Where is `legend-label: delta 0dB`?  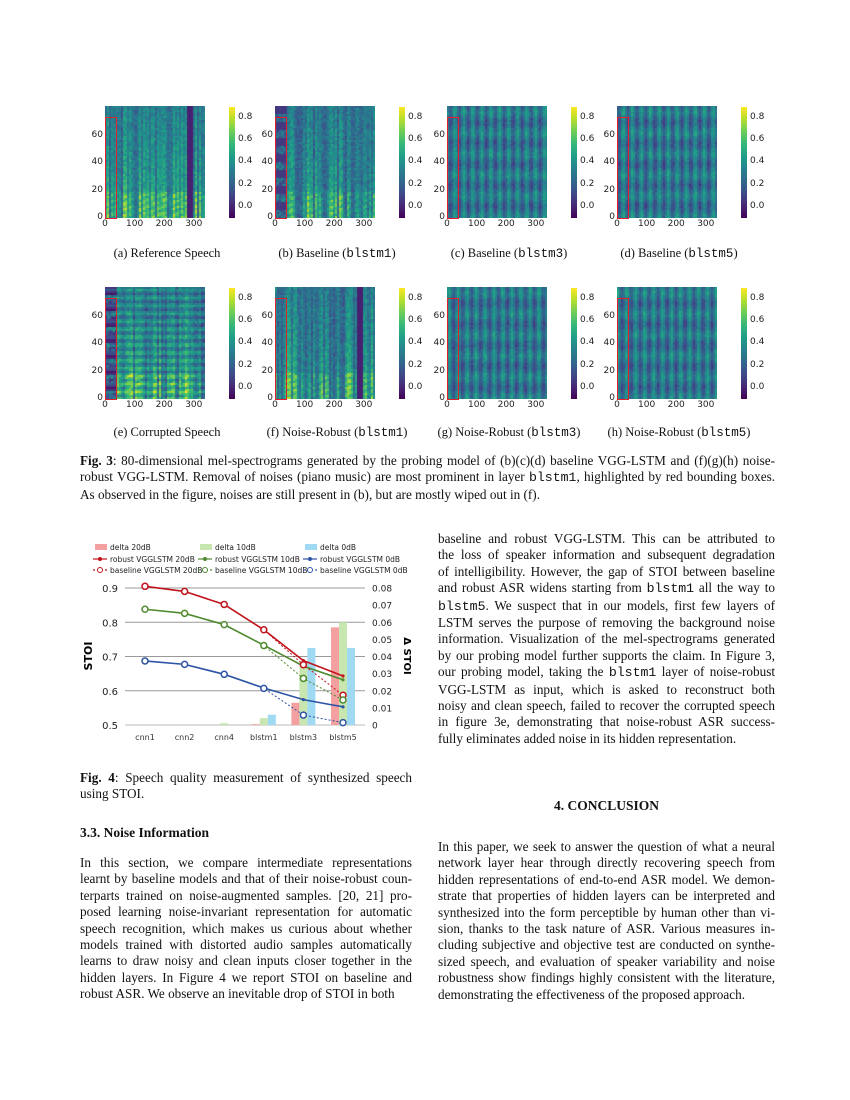 legend-label: delta 0dB is located at coordinates (338, 547).